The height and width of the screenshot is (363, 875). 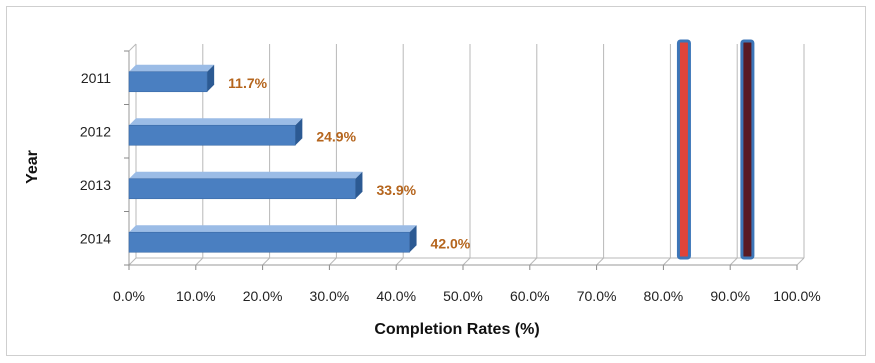 I want to click on x-tick-label: 70.0%, so click(x=597, y=296).